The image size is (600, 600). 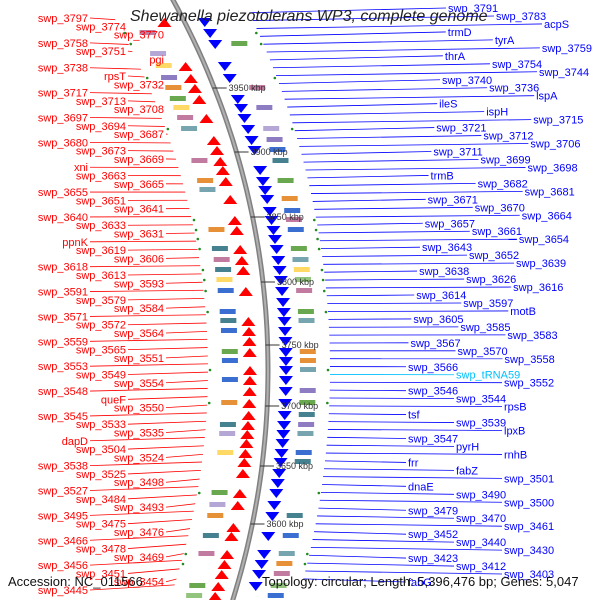 What do you see at coordinates (488, 304) in the screenshot?
I see `gene-label-right: swp_3597` at bounding box center [488, 304].